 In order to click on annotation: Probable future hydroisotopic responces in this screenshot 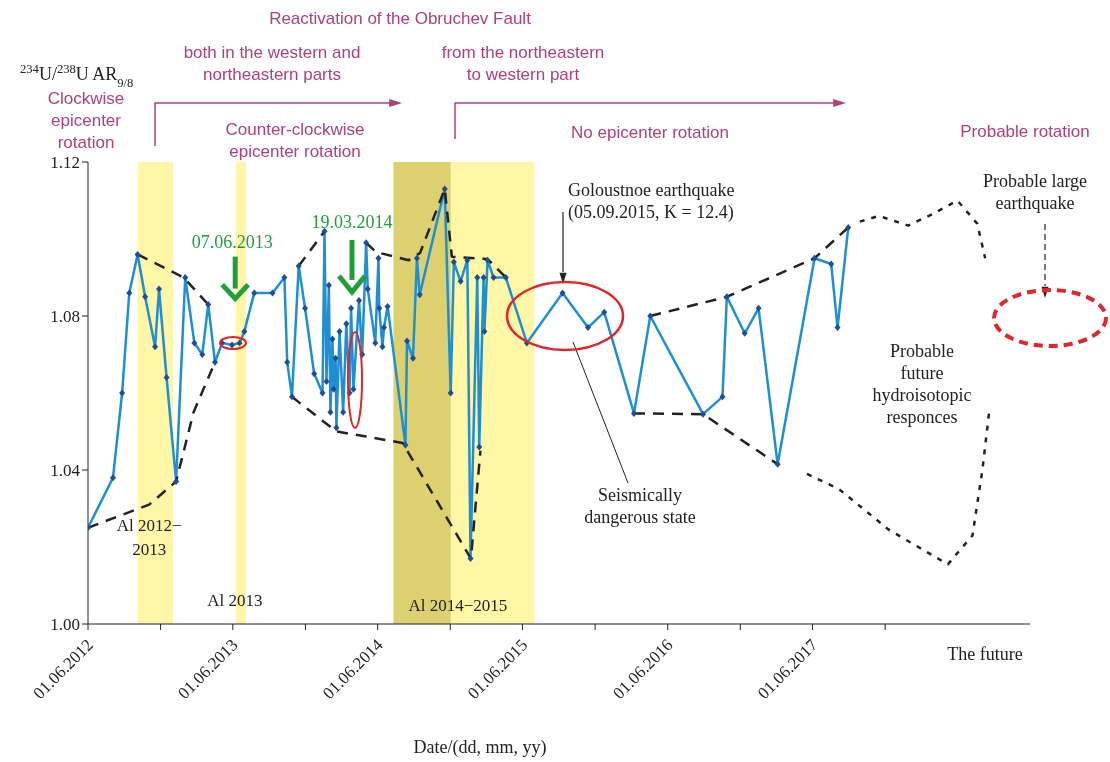, I will do `click(922, 384)`.